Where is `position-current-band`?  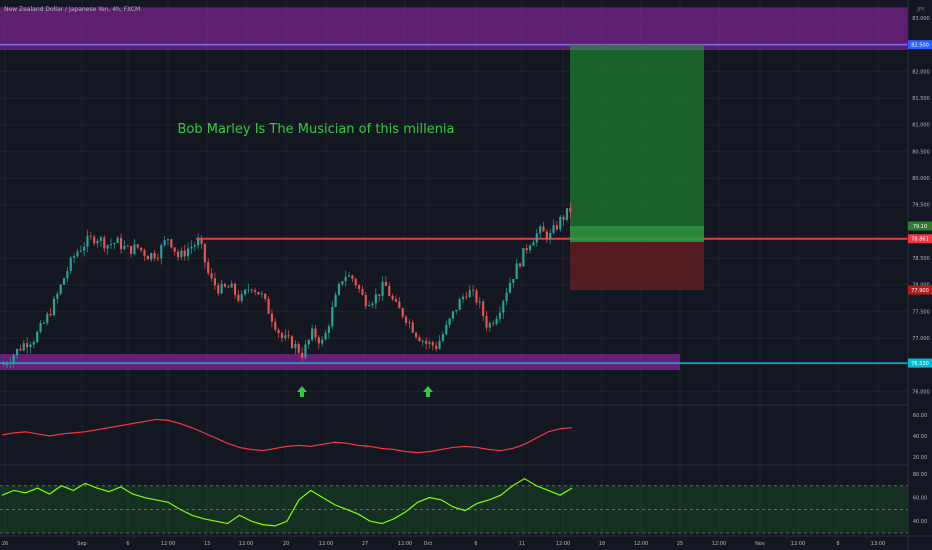 position-current-band is located at coordinates (637, 234).